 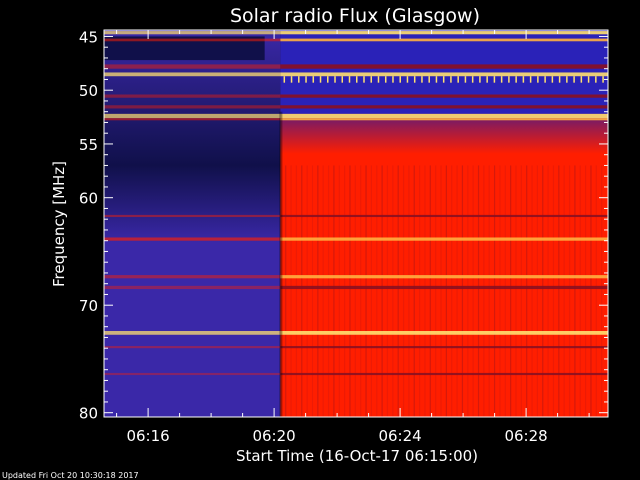 What do you see at coordinates (273, 436) in the screenshot?
I see `x-tick-label: 06:20` at bounding box center [273, 436].